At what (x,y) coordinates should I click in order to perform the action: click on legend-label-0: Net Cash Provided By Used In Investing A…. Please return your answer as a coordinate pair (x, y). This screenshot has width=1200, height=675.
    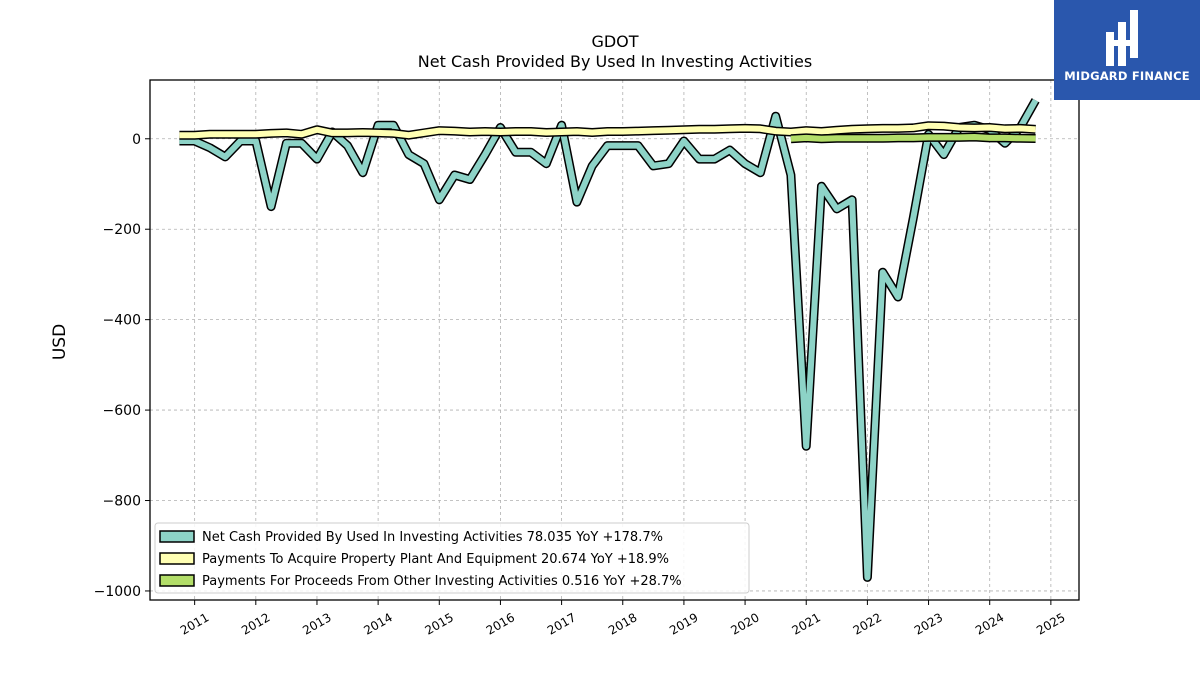
    Looking at the image, I should click on (432, 537).